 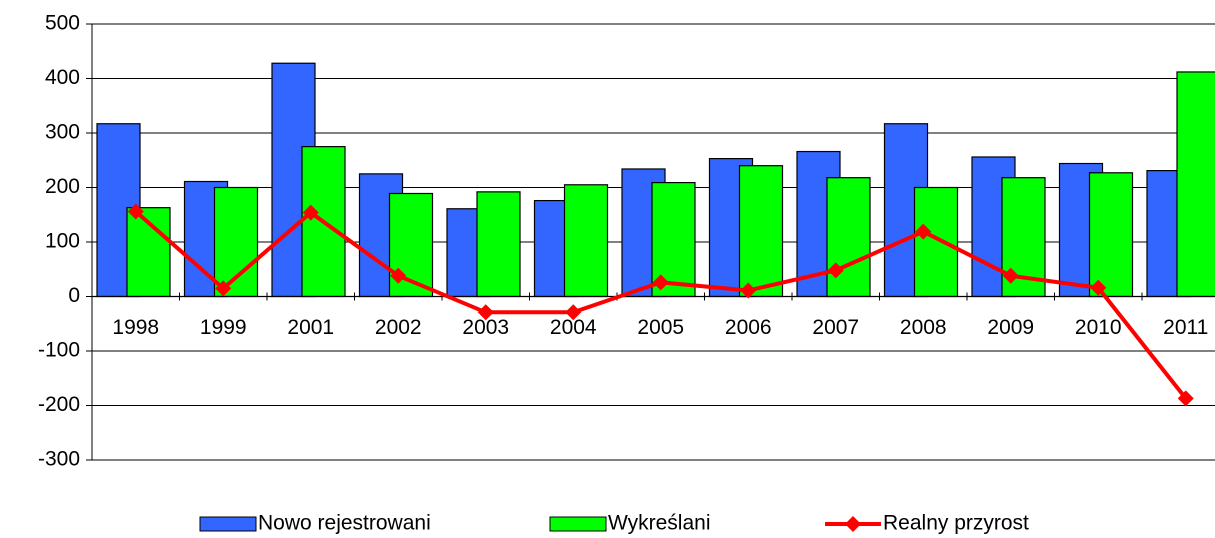 I want to click on y-tick-label: 400, so click(x=62, y=77).